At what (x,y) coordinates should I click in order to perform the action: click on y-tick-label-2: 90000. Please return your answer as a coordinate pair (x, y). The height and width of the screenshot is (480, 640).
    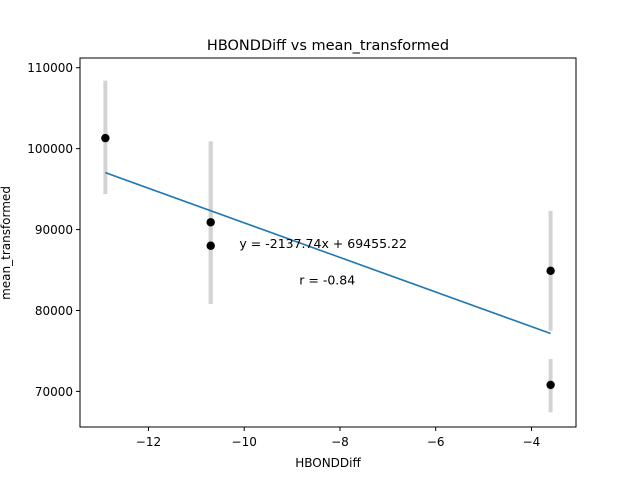
    Looking at the image, I should click on (54, 230).